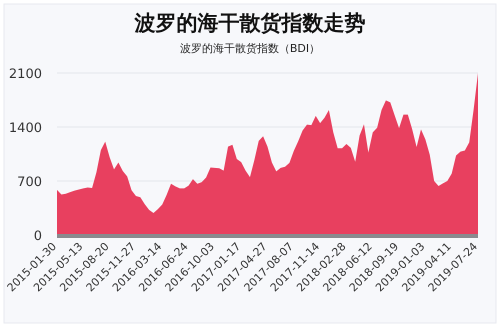  I want to click on chart-title: 波罗的海干散货指数走势, so click(250, 23).